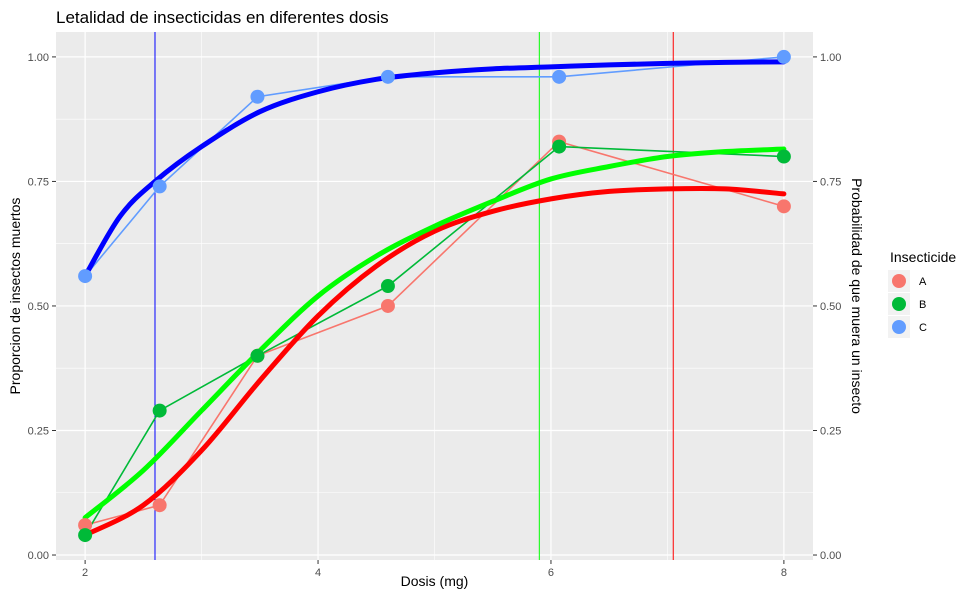  Describe the element at coordinates (830, 307) in the screenshot. I see `y-tick-label-right: 0.50` at that location.